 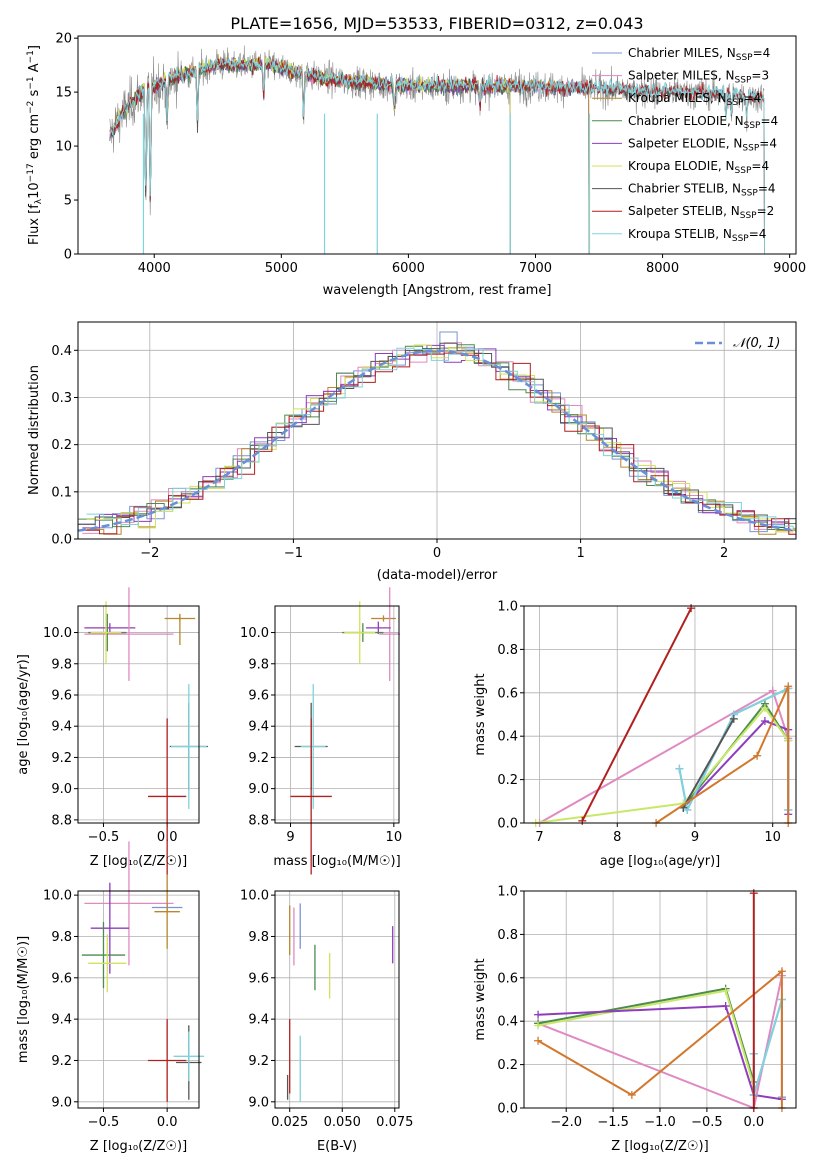 I want to click on x-axis-label: wavelength [Angstrom, rest frame], so click(x=437, y=290).